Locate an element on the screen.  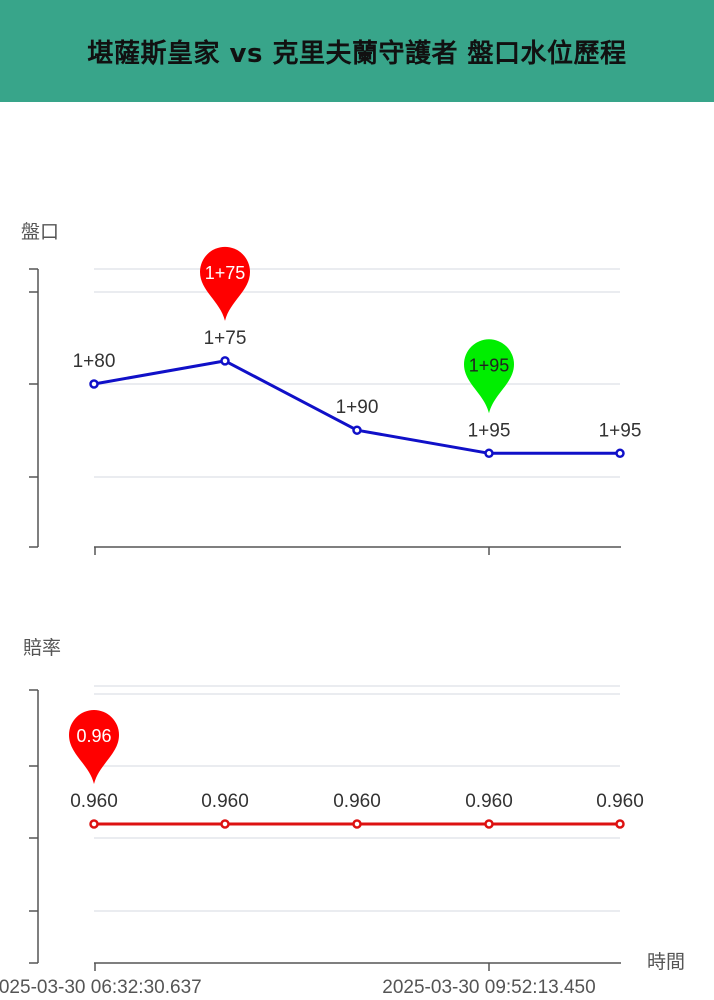
odds-ylabel: 賠率 is located at coordinates (42, 648).